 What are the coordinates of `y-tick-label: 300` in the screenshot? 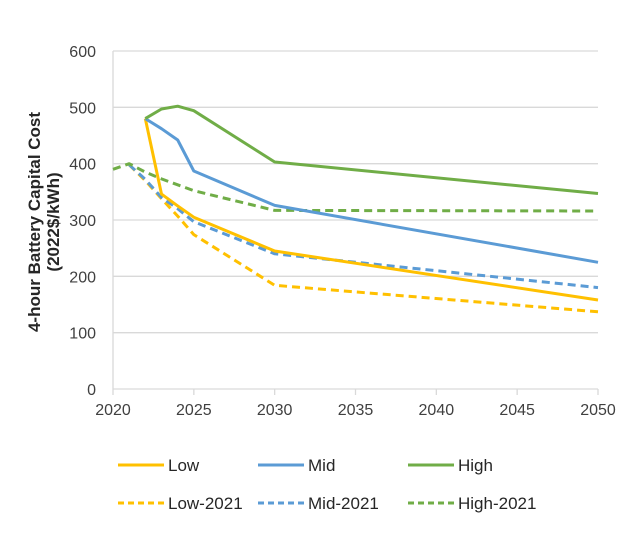 It's located at (82, 221).